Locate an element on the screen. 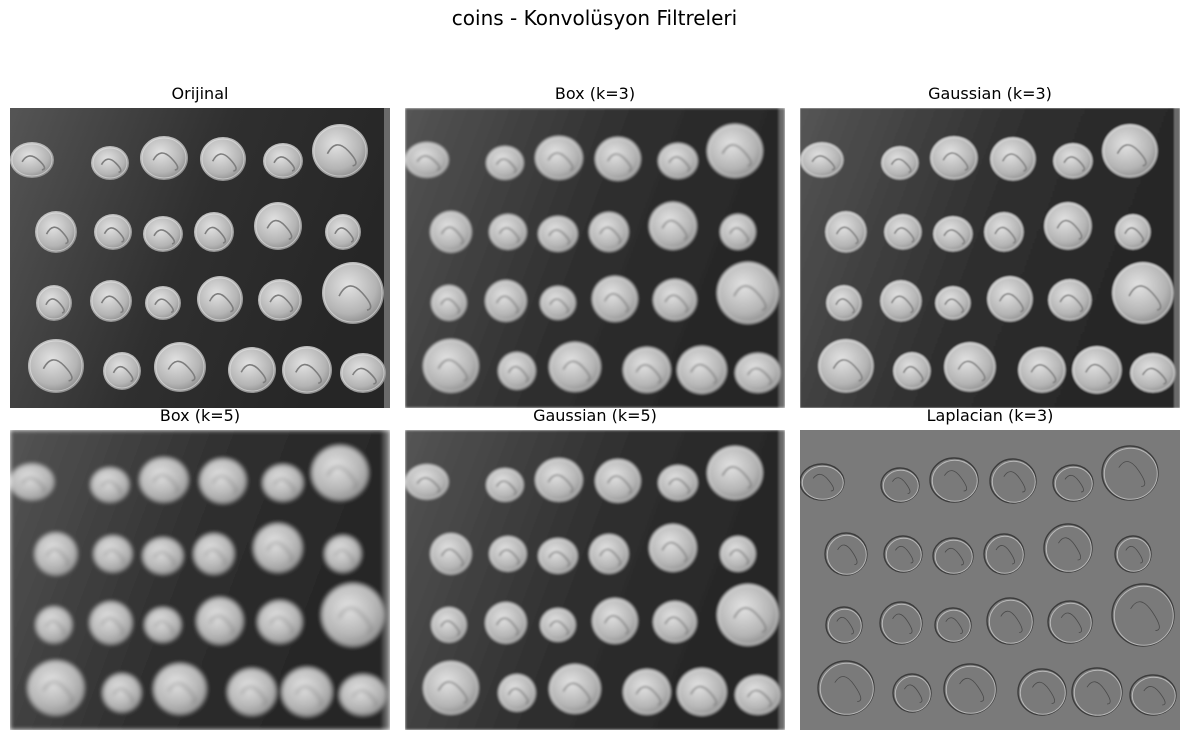  panel-image-box-k3 is located at coordinates (595, 258).